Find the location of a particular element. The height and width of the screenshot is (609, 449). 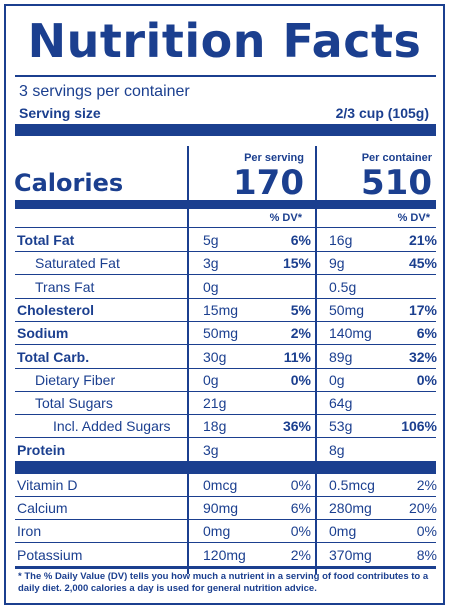

amount-per-serving: 50mg is located at coordinates (221, 333).